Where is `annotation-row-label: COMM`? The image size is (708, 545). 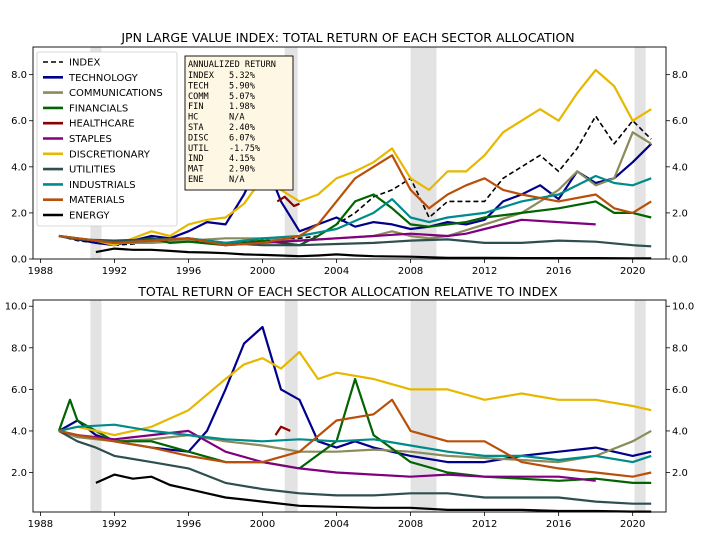
annotation-row-label: COMM is located at coordinates (198, 97).